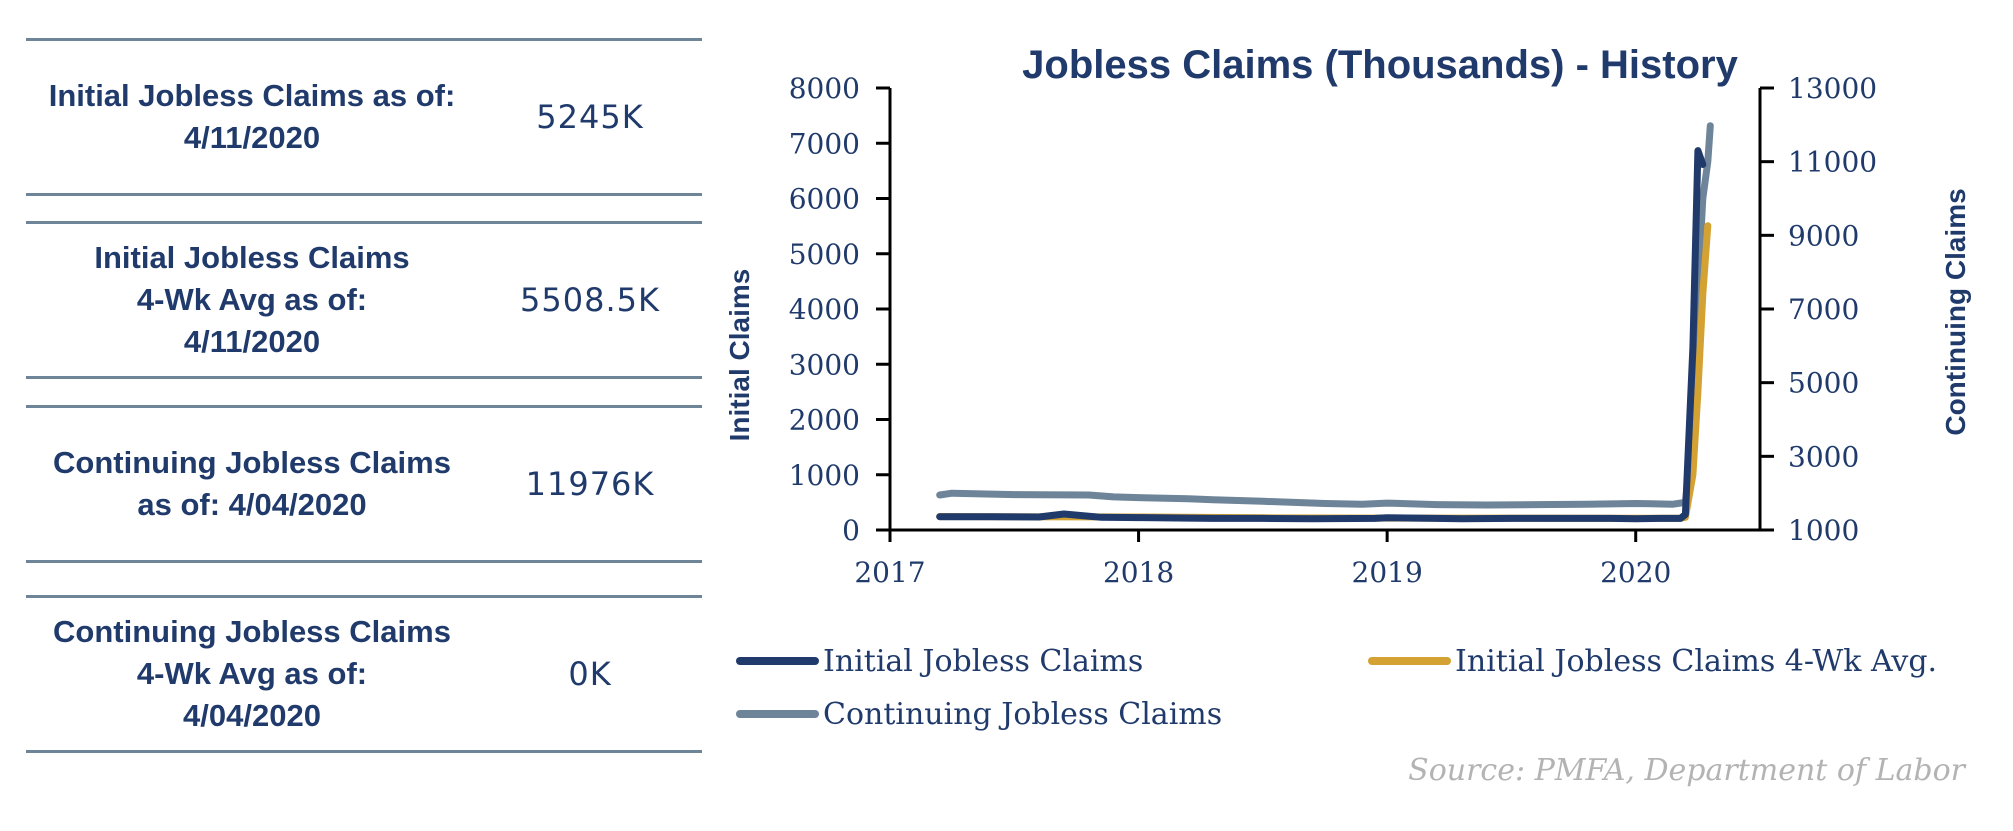  What do you see at coordinates (252, 116) in the screenshot?
I see `stat-label: Initial Jobless Claims as of: 4/11/2020` at bounding box center [252, 116].